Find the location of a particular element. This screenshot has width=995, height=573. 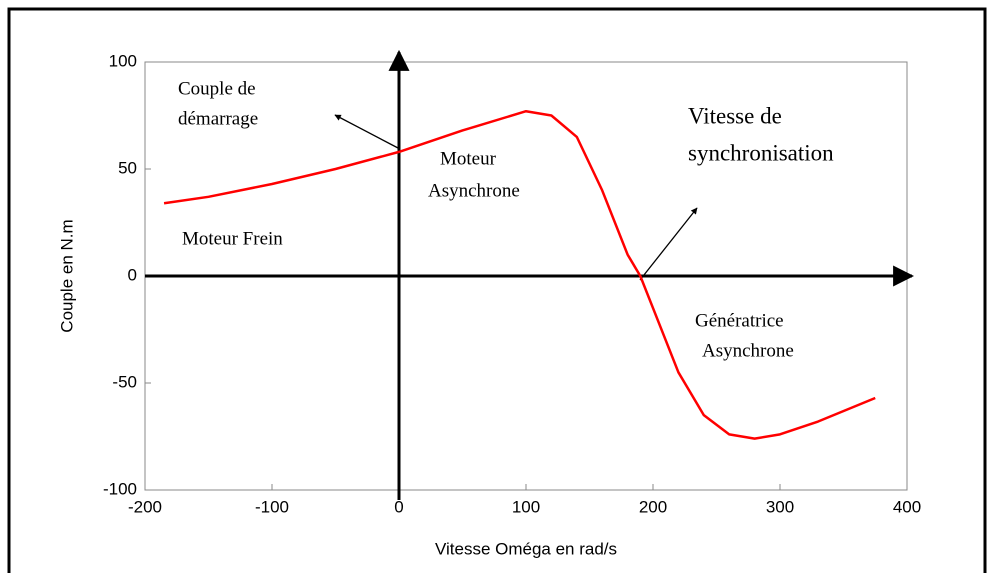

annotation: Vitesse de is located at coordinates (735, 115).